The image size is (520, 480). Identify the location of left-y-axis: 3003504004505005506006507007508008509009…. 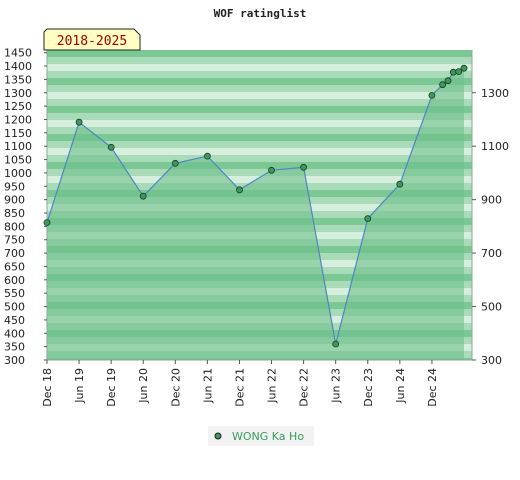
(25, 207).